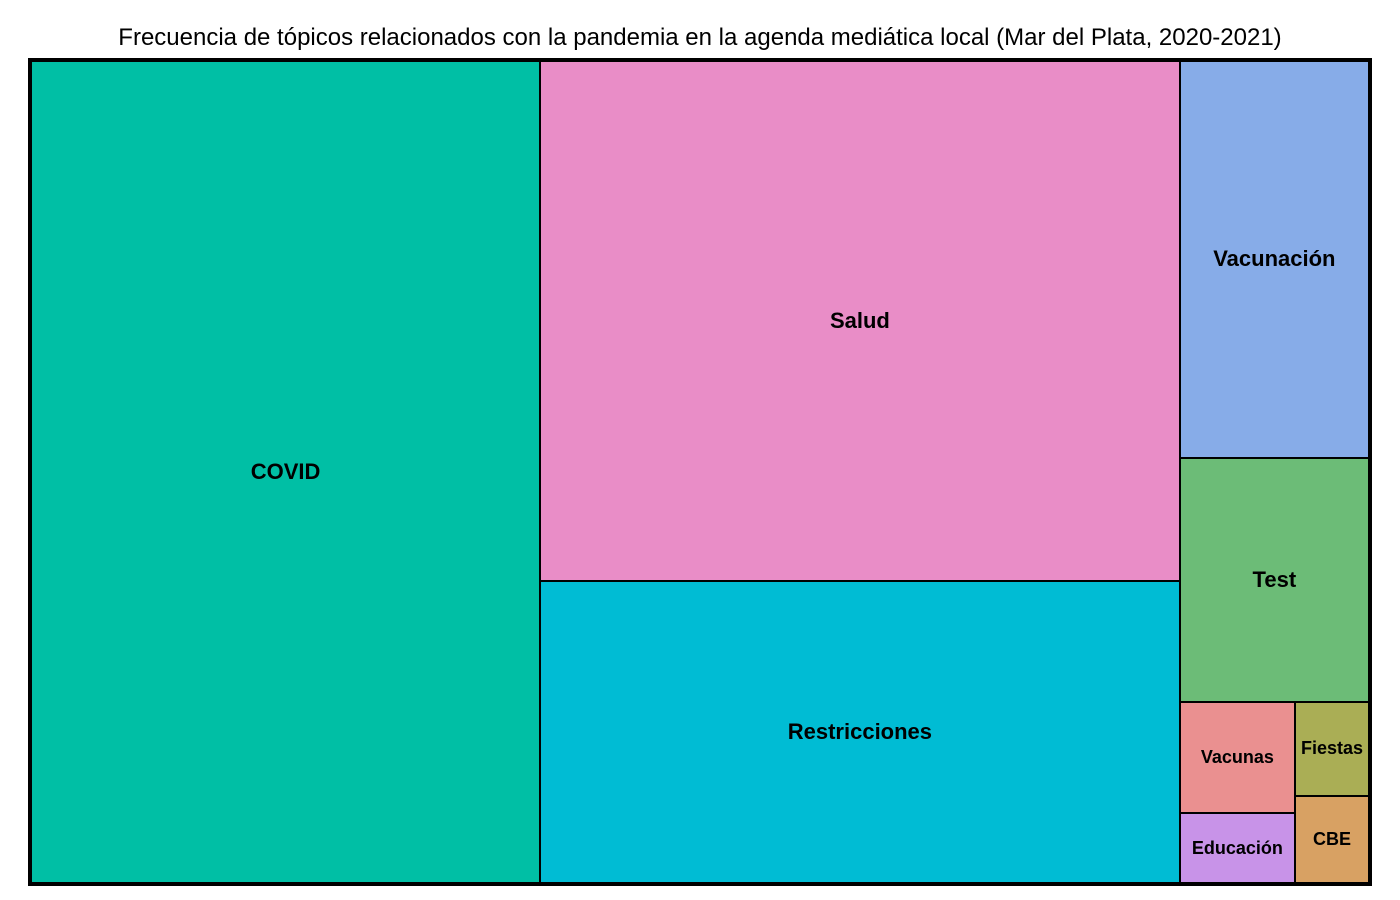  I want to click on treemap-cell-test: Test, so click(1274, 579).